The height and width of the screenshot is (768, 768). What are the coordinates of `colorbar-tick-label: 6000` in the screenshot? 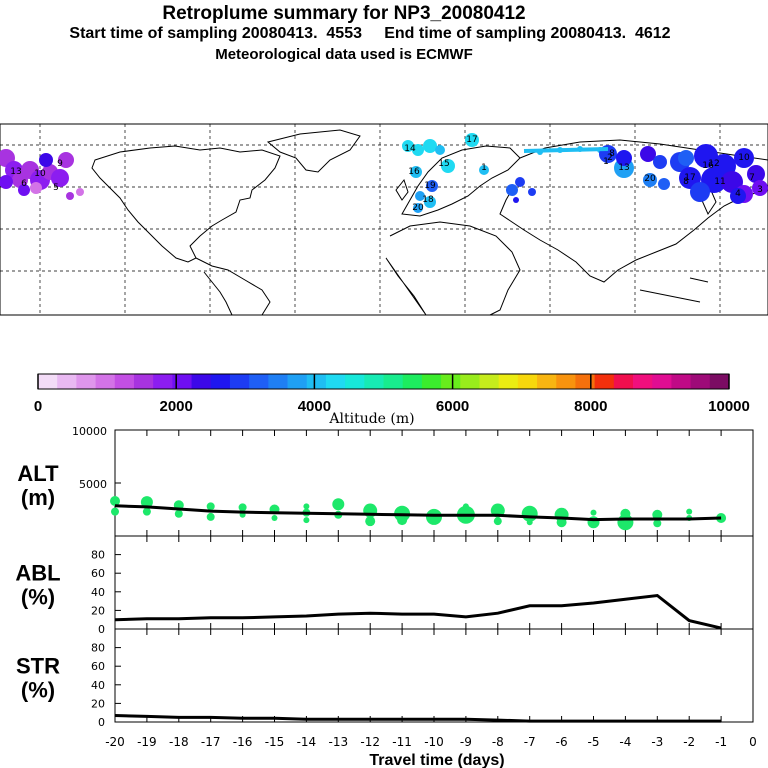 It's located at (452, 406).